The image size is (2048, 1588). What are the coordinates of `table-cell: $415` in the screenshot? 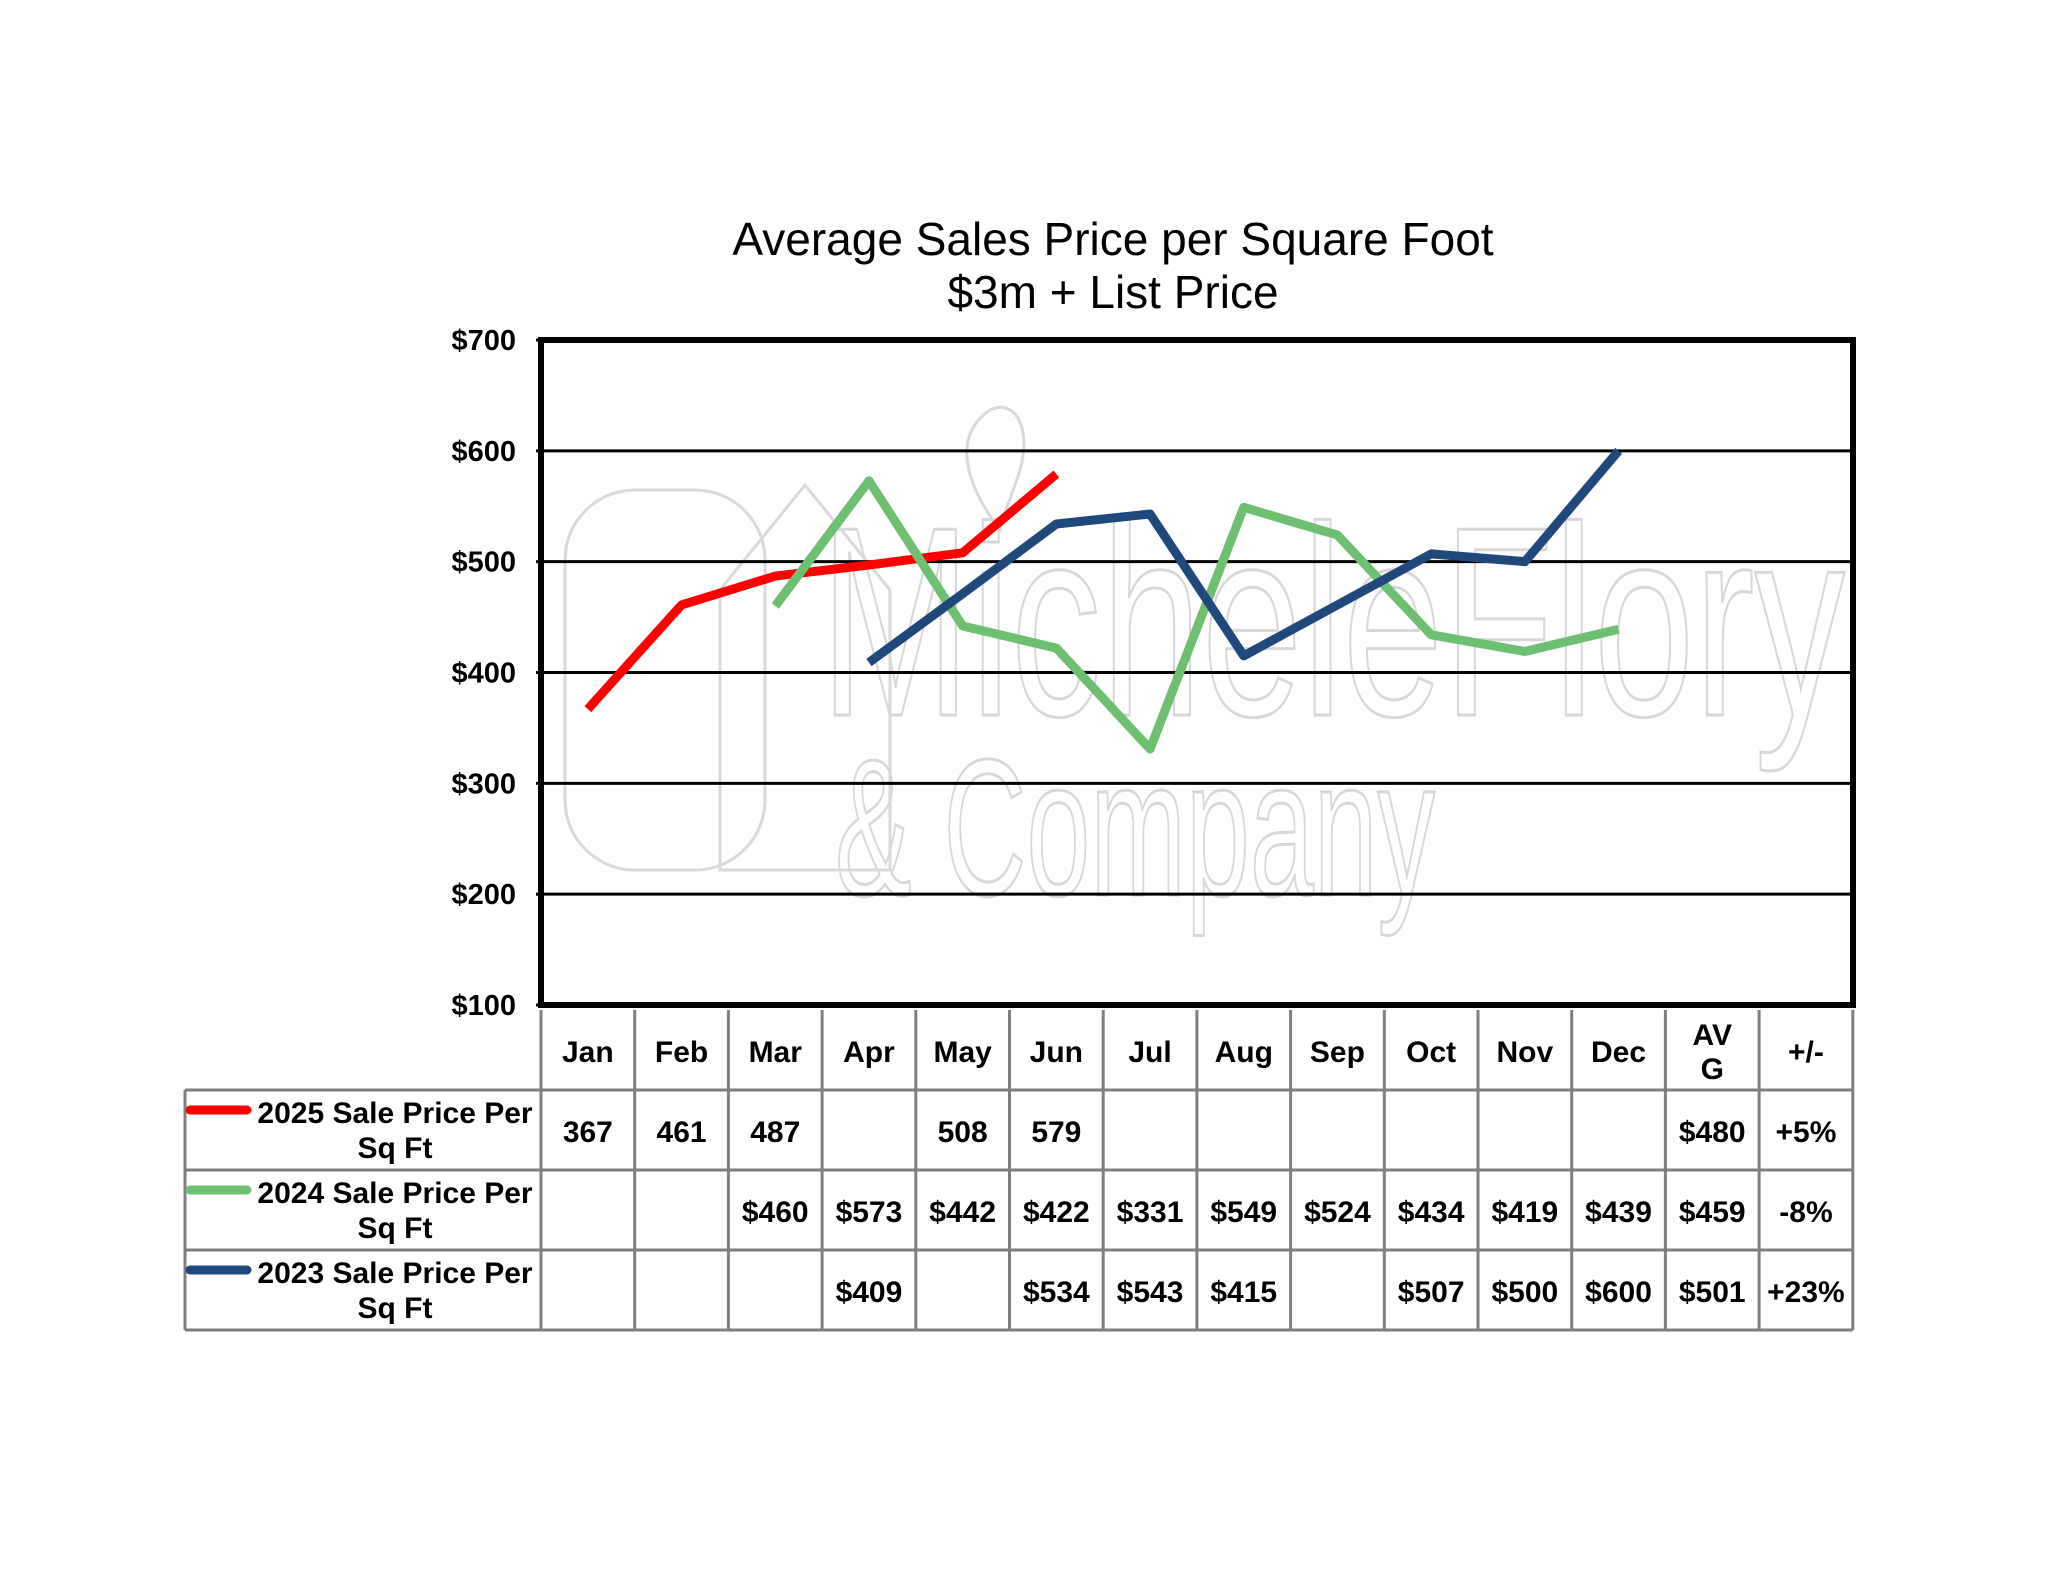 It's located at (1243, 1292).